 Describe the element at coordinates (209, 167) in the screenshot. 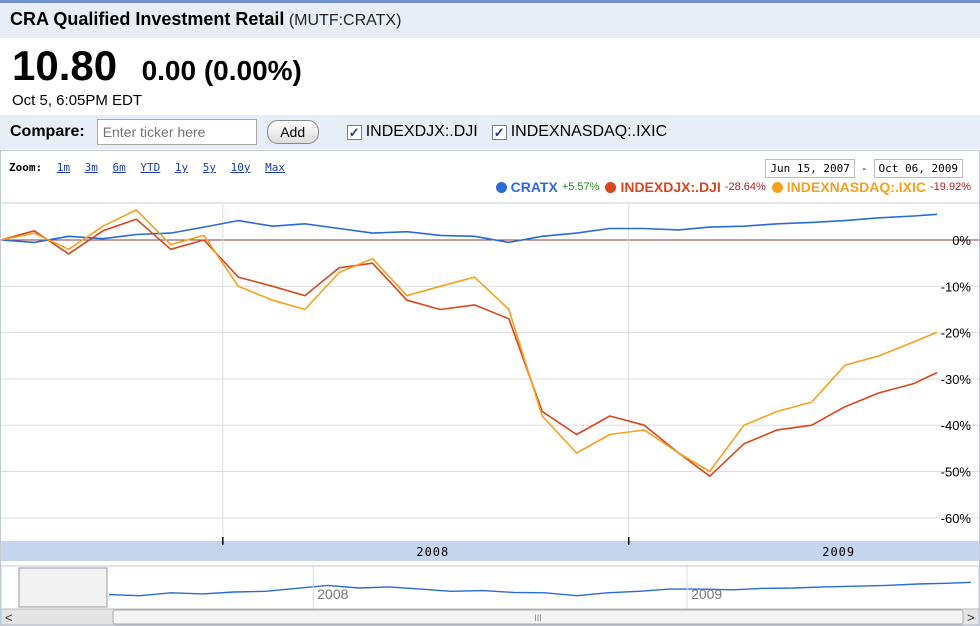

I see `zoom-5y: 5y` at that location.